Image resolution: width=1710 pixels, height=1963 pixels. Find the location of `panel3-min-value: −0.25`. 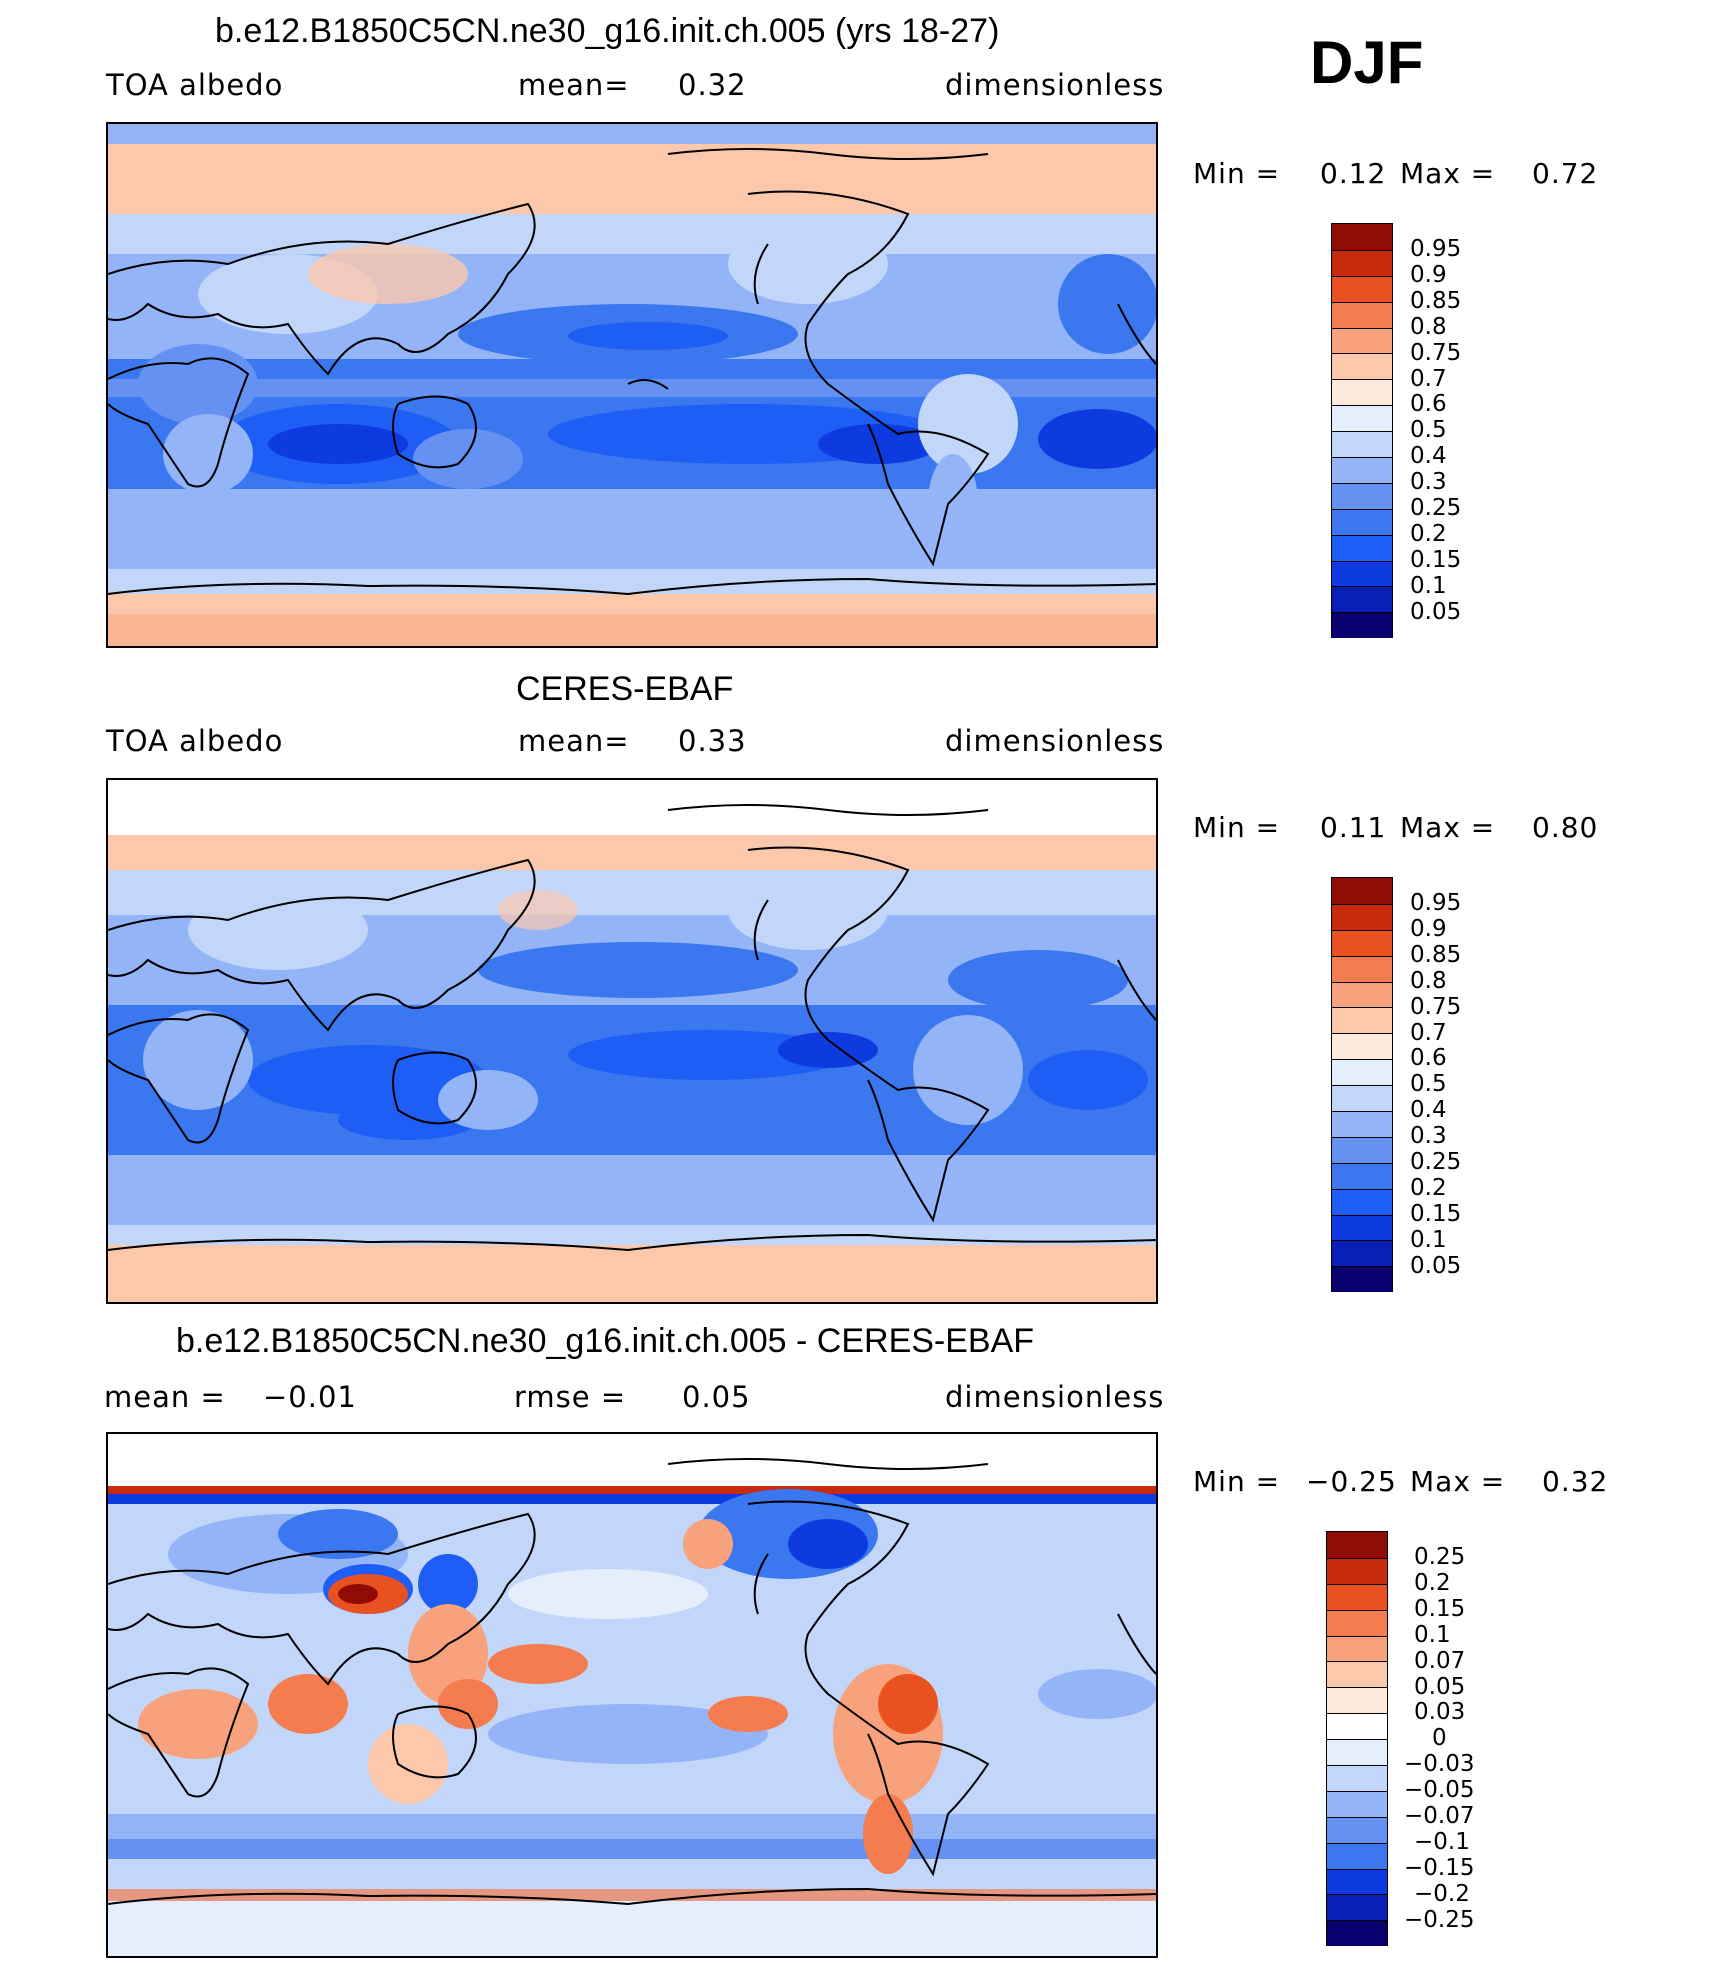

panel3-min-value: −0.25 is located at coordinates (1351, 1481).